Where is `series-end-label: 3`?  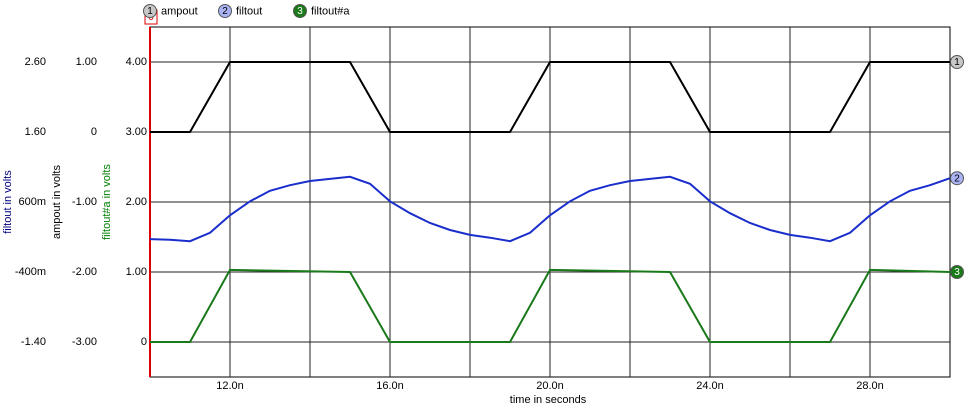 series-end-label: 3 is located at coordinates (957, 272).